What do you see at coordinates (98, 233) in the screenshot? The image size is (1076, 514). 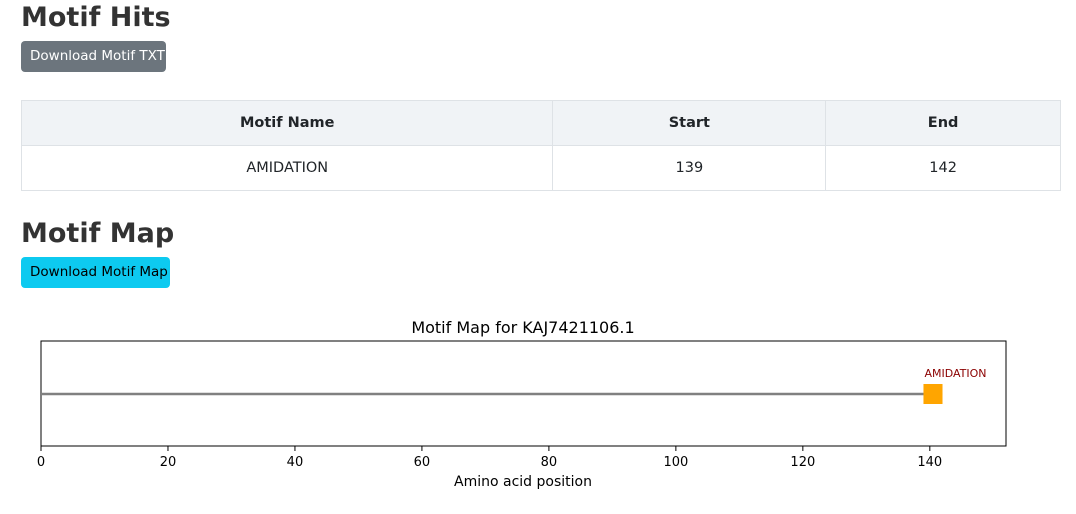 I see `motif-map-title: Motif Map` at bounding box center [98, 233].